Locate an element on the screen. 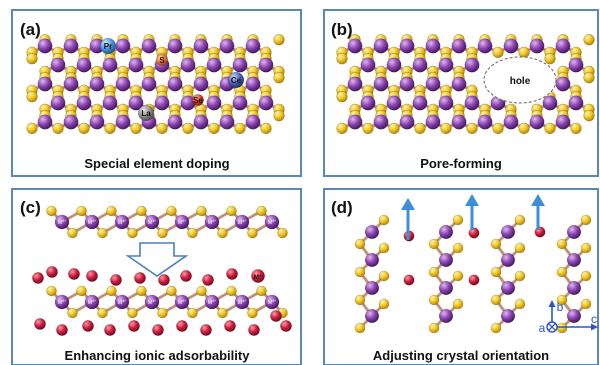 This screenshot has height=365, width=600. panel-b-lattice: hole is located at coordinates (465, 84).